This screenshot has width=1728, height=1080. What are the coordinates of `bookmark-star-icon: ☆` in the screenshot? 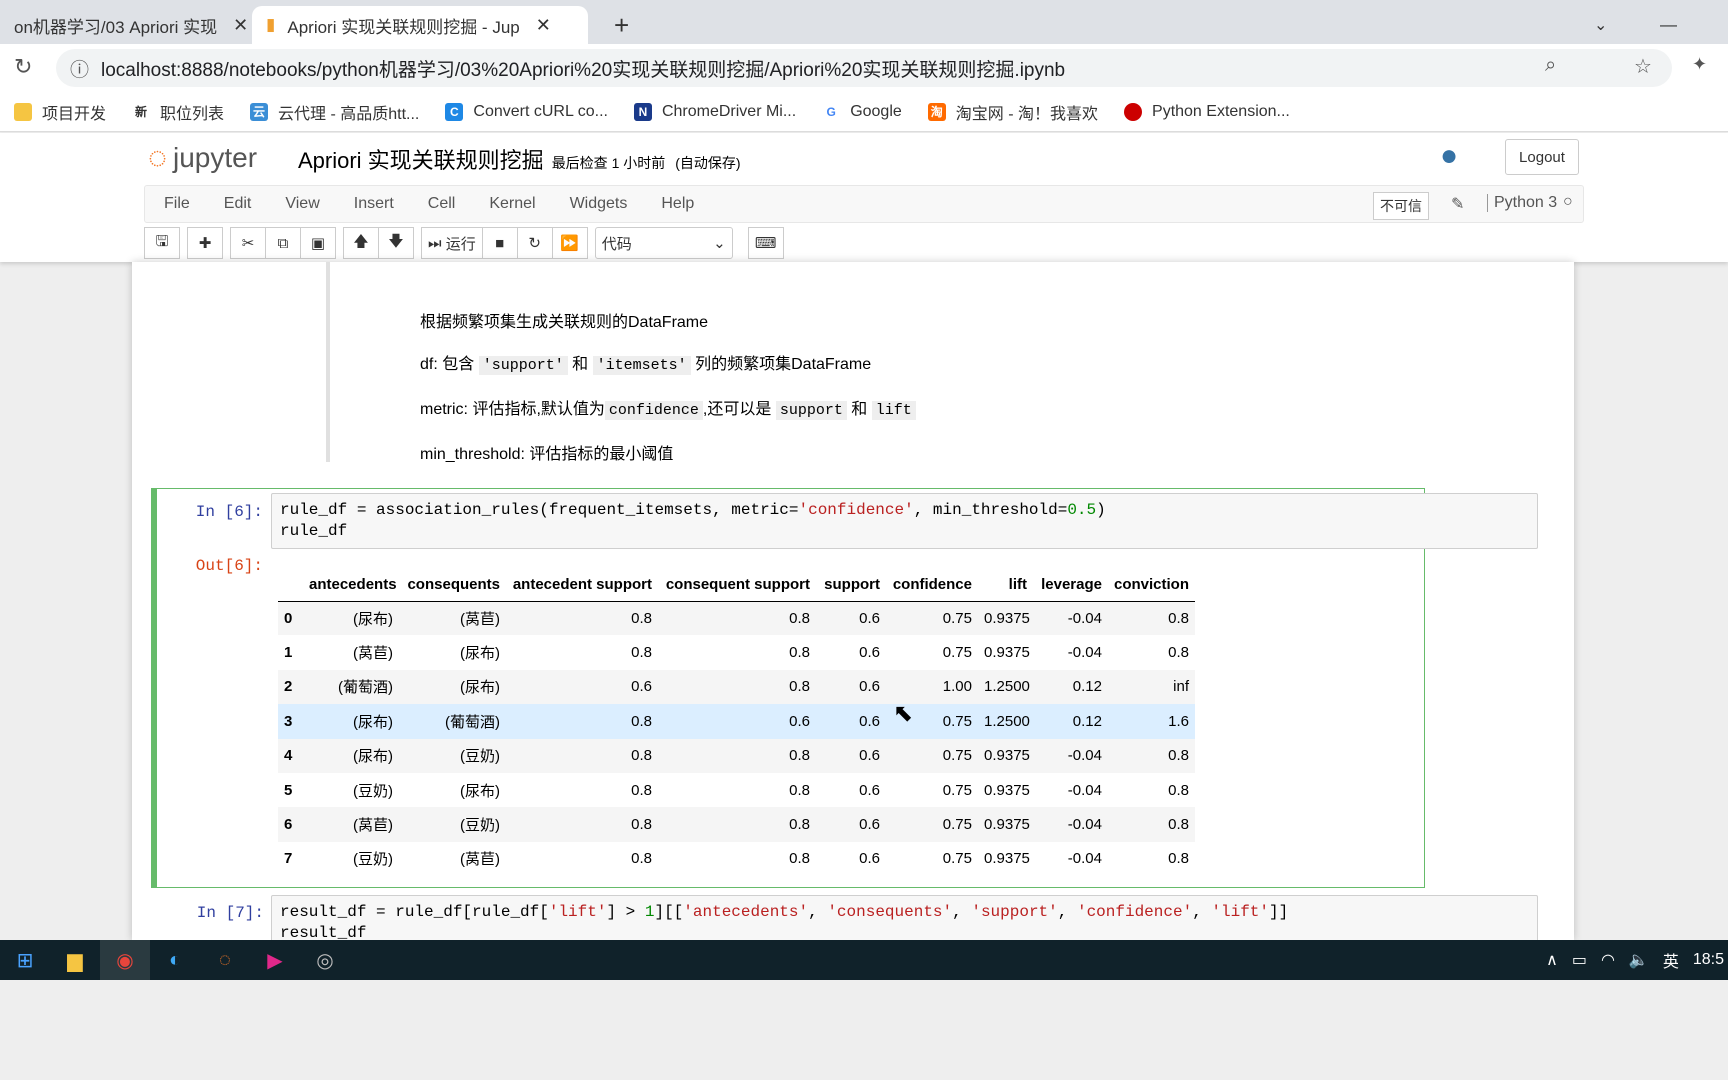 It's located at (1643, 67).